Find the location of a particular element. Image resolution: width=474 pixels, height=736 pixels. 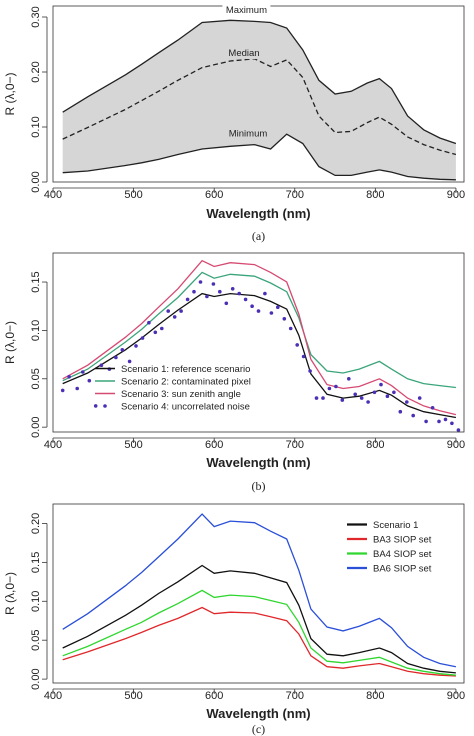

legend-label: BA6 SIOP set is located at coordinates (402, 569).